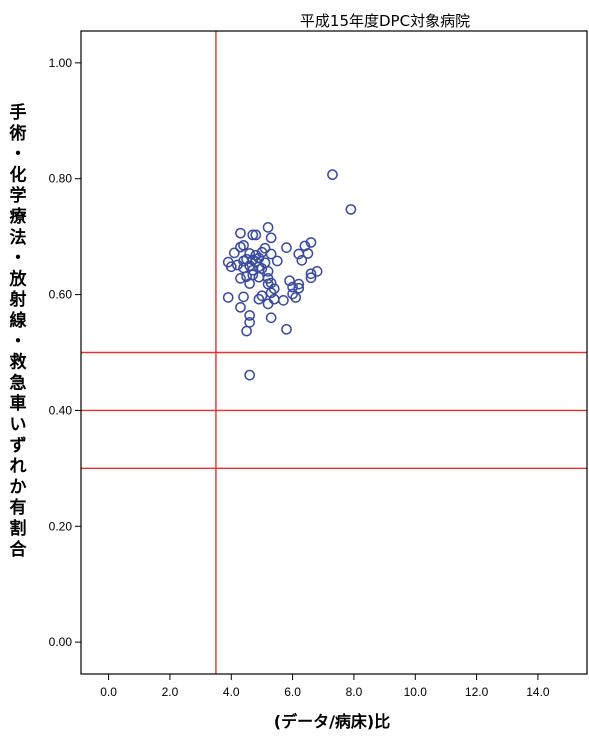 The height and width of the screenshot is (736, 589). Describe the element at coordinates (18, 320) in the screenshot. I see `y-axis-label-char: 線` at that location.